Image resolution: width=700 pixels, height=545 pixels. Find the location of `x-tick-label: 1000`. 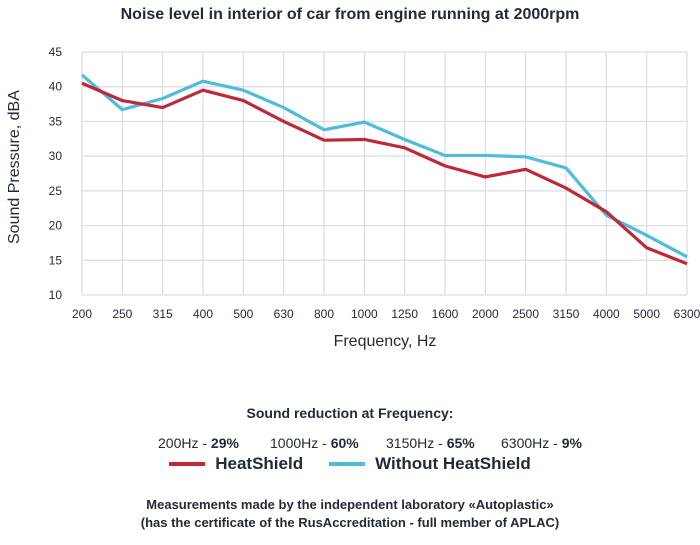

x-tick-label: 1000 is located at coordinates (364, 314).